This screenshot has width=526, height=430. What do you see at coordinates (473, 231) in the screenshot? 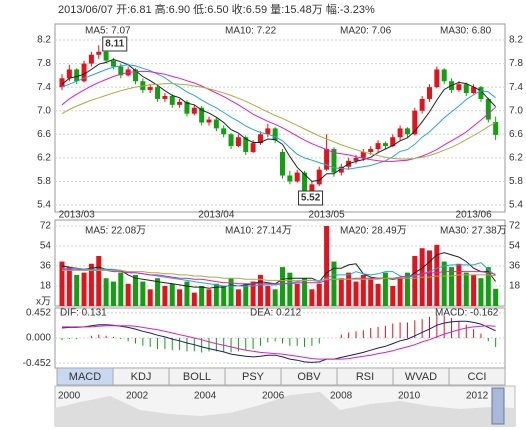
I see `legend-entry: MA30: 27.38万` at bounding box center [473, 231].